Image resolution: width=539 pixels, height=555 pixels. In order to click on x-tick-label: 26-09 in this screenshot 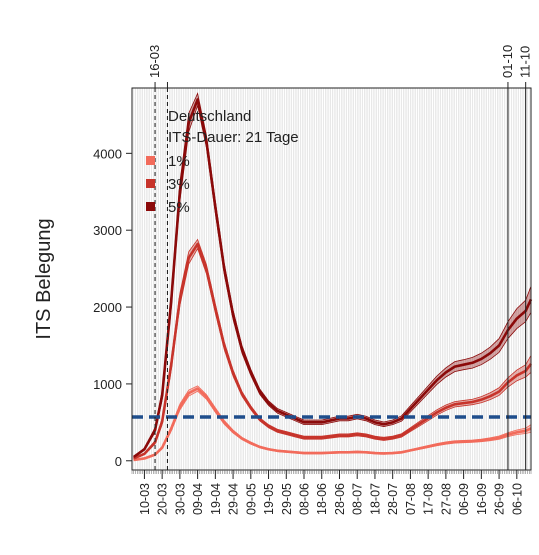, I will do `click(500, 499)`.